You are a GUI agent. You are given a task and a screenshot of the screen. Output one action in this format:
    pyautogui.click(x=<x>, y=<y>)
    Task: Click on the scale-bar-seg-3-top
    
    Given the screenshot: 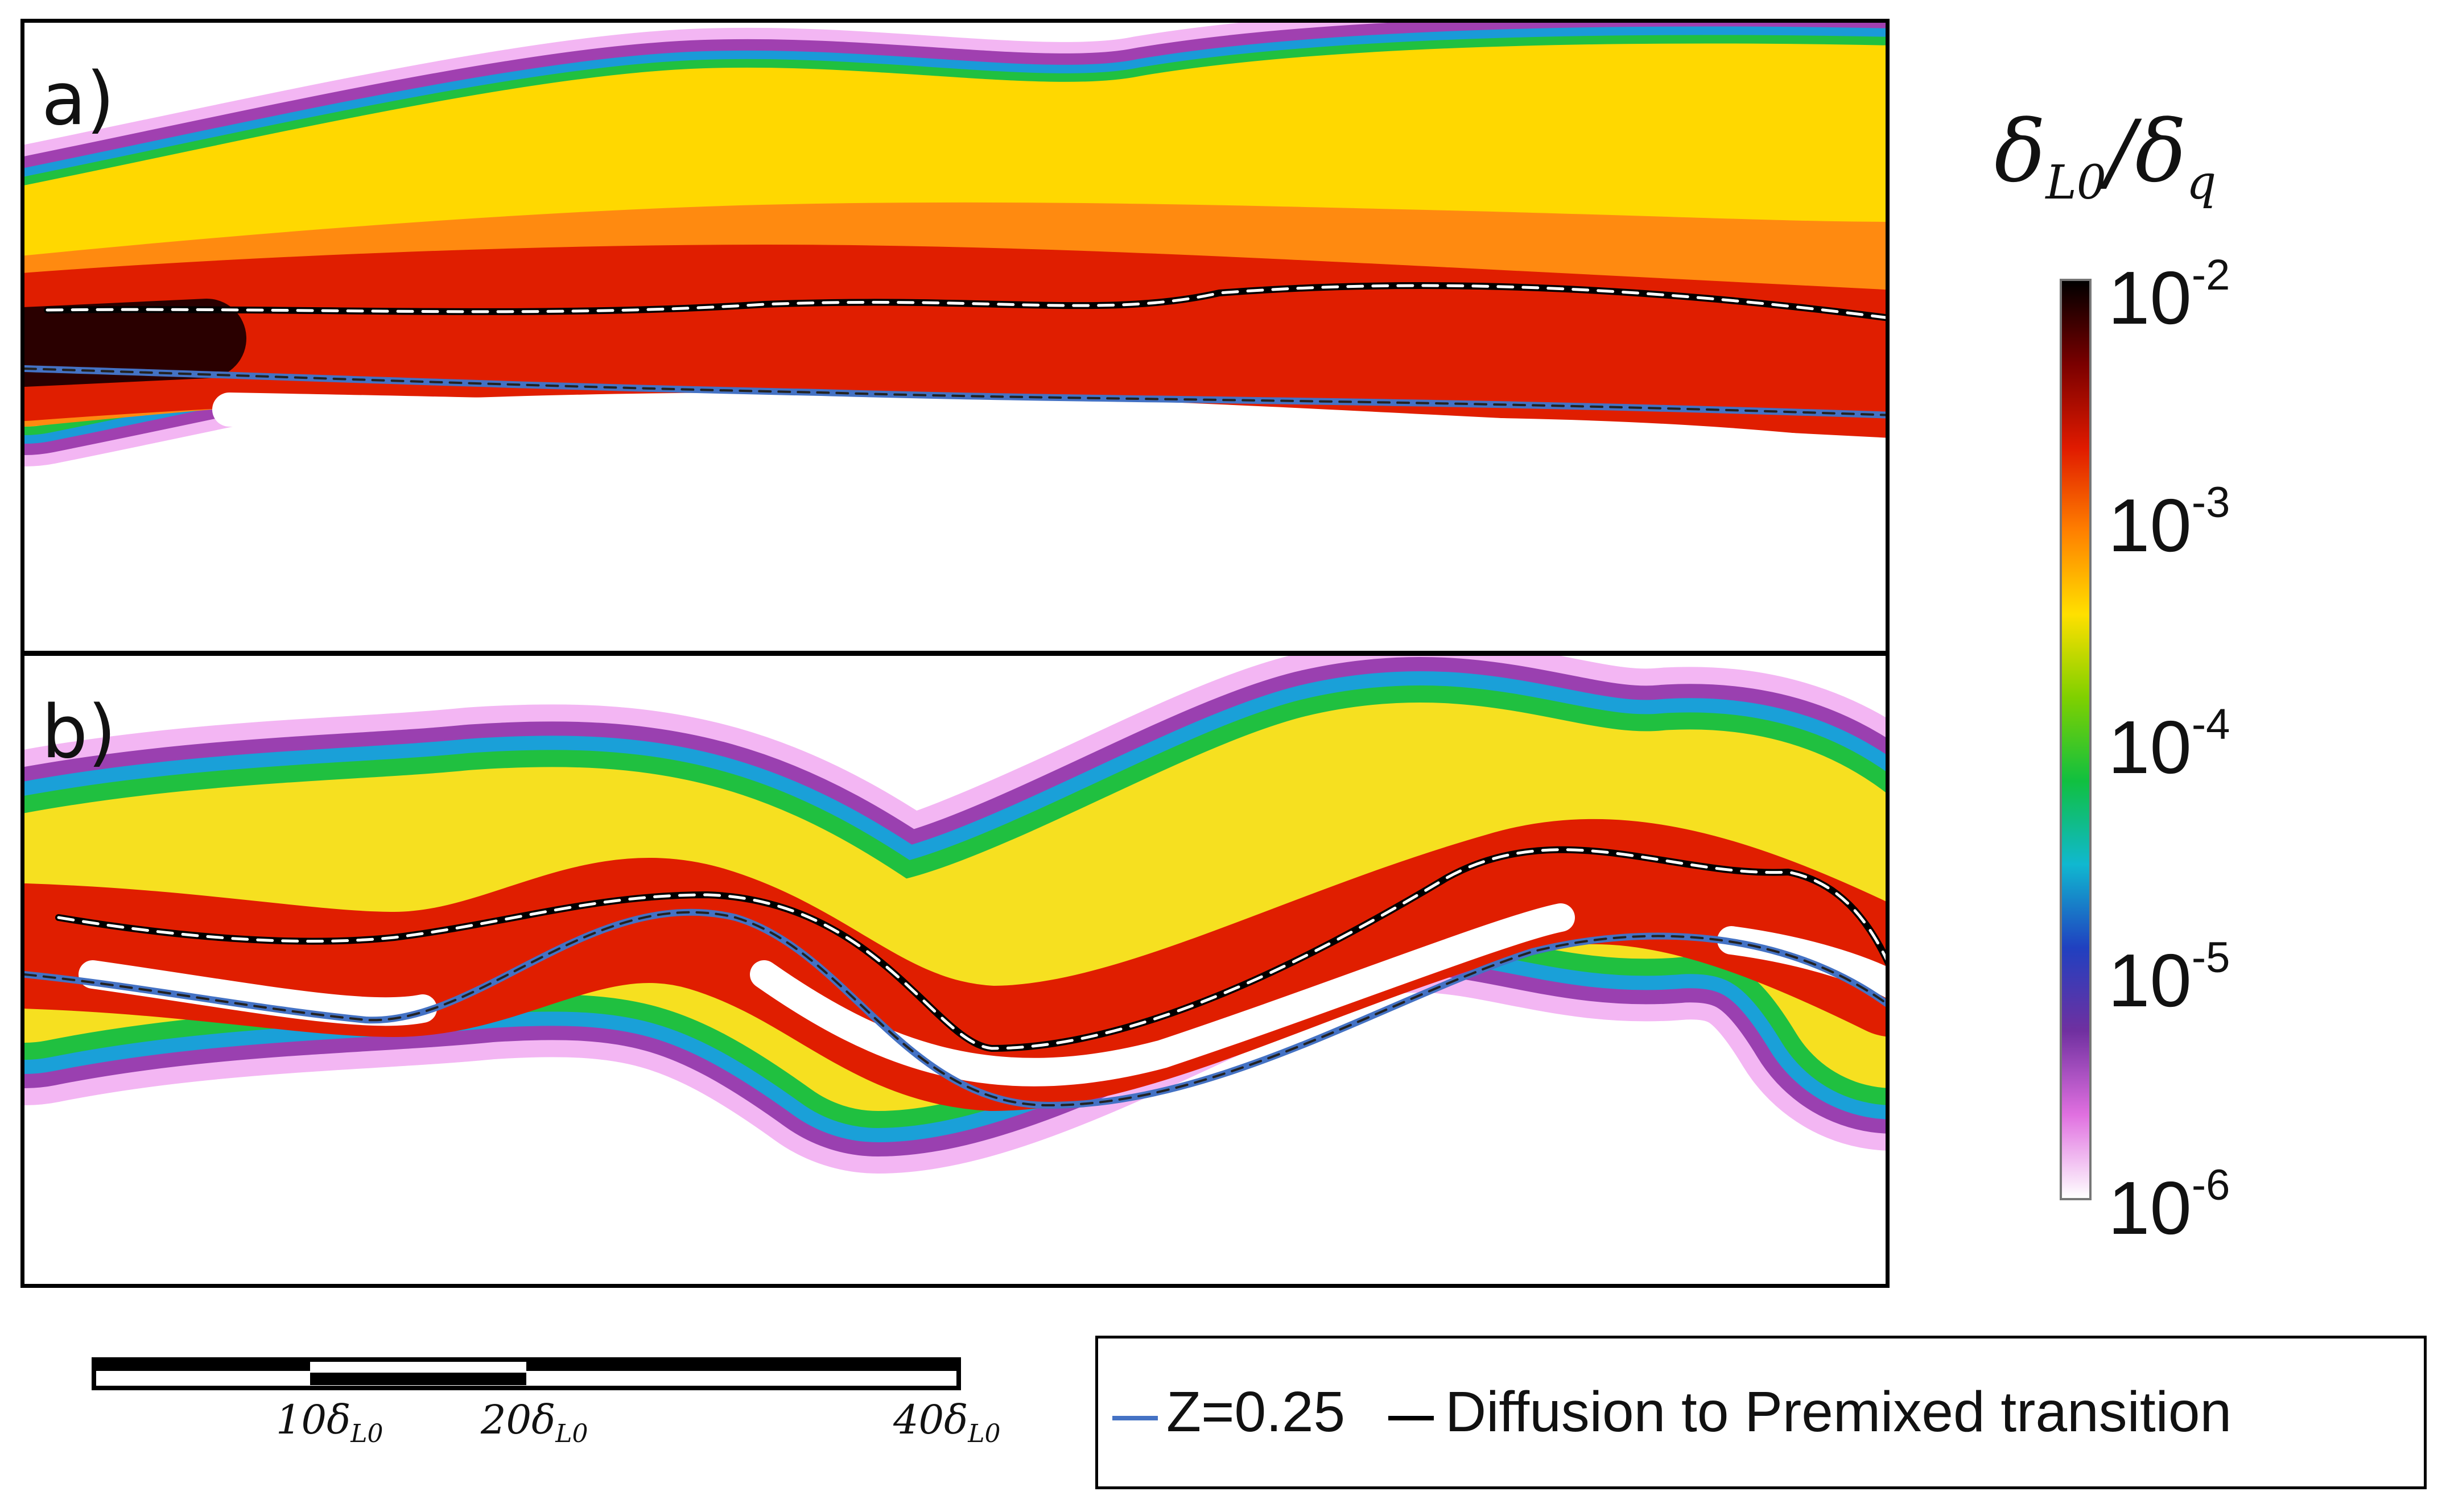 What is the action you would take?
    pyautogui.click(x=742, y=1365)
    